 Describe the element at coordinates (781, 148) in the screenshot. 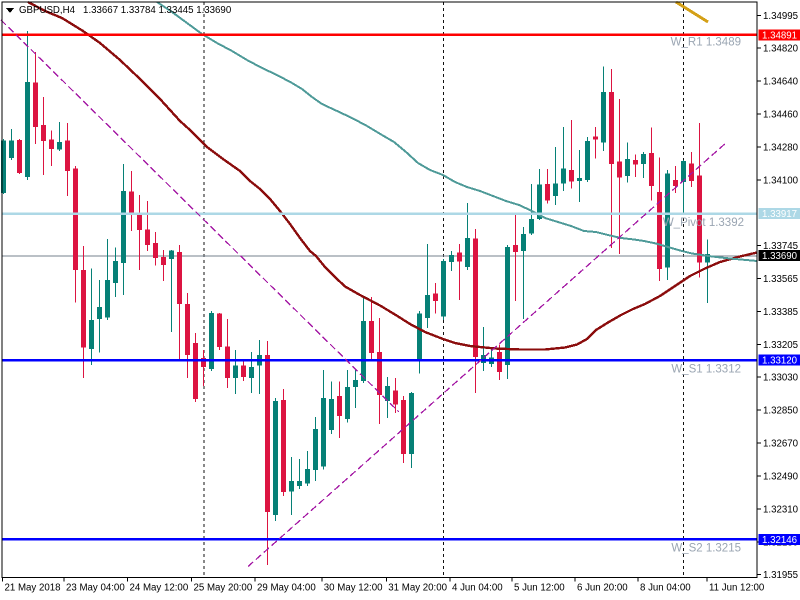

I see `svg-text: 1.34280` at that location.